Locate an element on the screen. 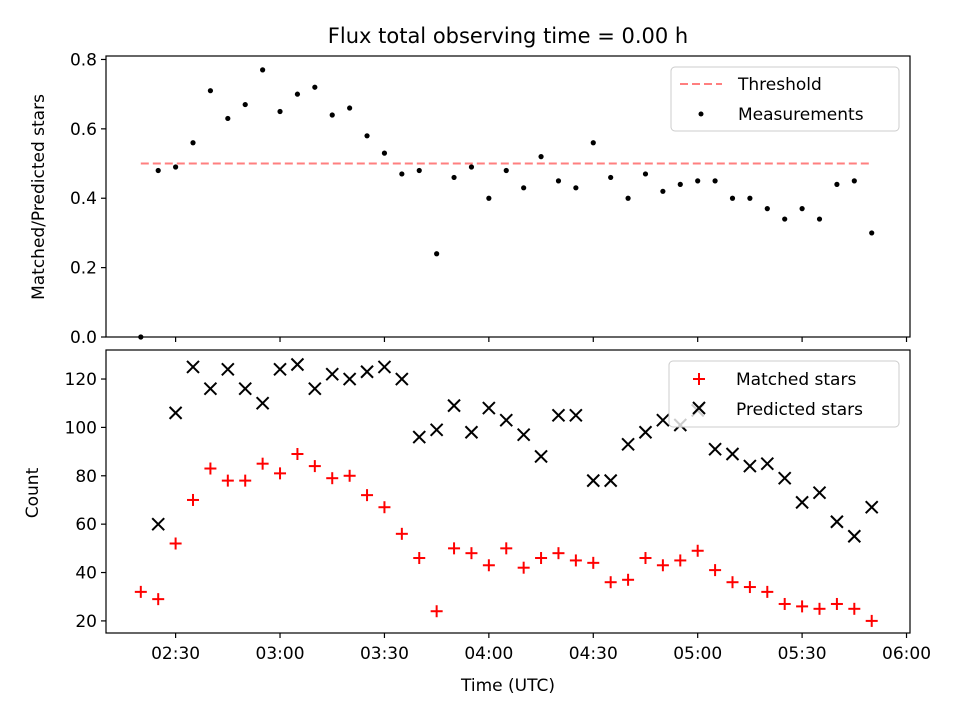 The height and width of the screenshot is (720, 960). y-tick-label: 0.0 is located at coordinates (83, 338).